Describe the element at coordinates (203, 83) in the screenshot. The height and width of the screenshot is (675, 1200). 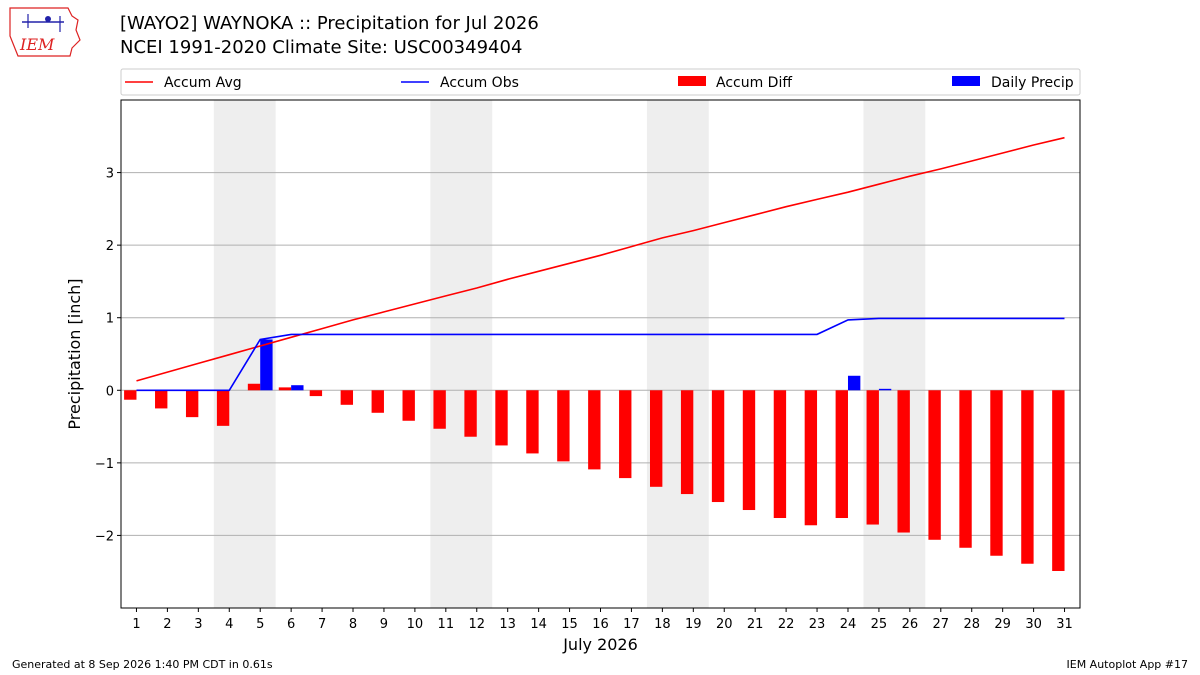
I see `legend-label: Accum Avg` at that location.